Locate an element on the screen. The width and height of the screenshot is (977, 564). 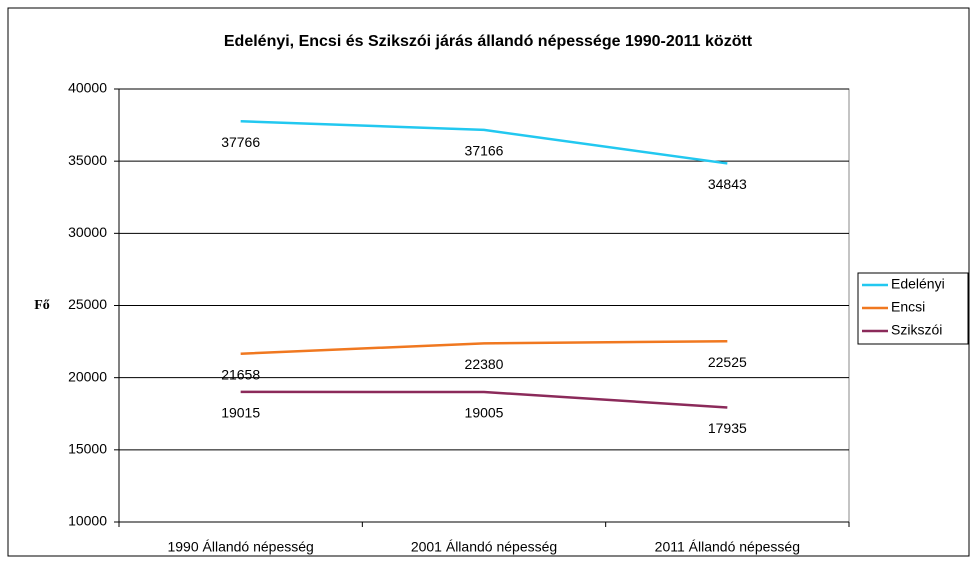
y-axis-label: Fő is located at coordinates (42, 305).